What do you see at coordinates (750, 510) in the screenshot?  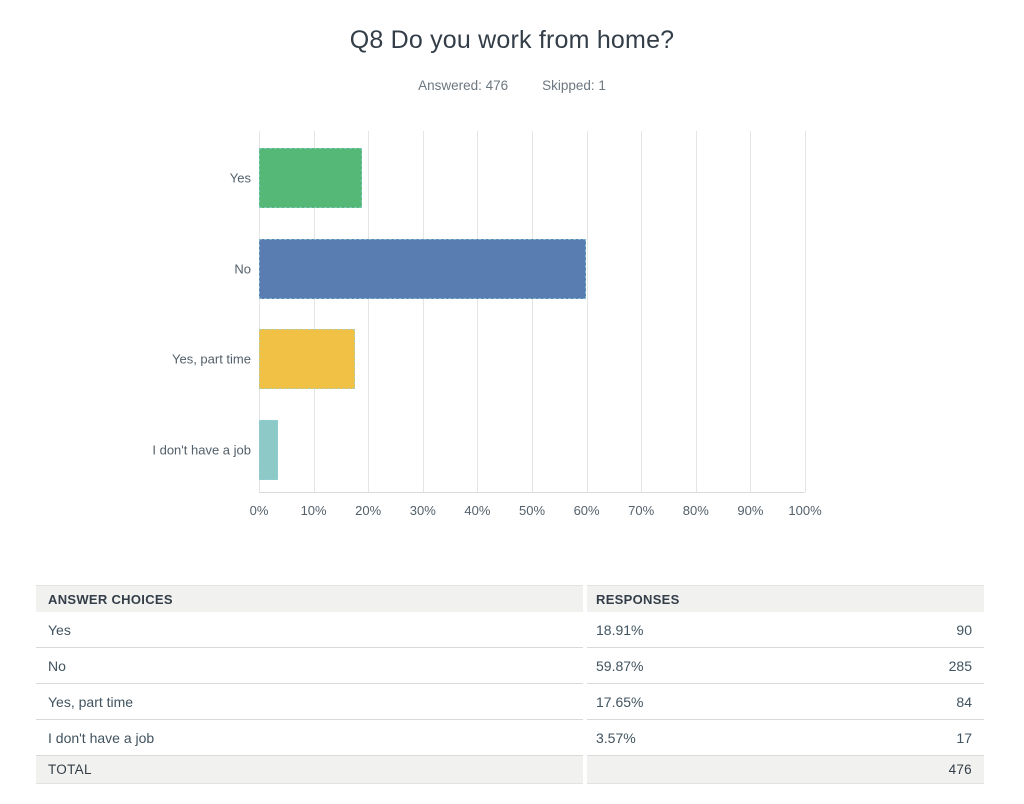 I see `x-tick-label: 90%` at bounding box center [750, 510].